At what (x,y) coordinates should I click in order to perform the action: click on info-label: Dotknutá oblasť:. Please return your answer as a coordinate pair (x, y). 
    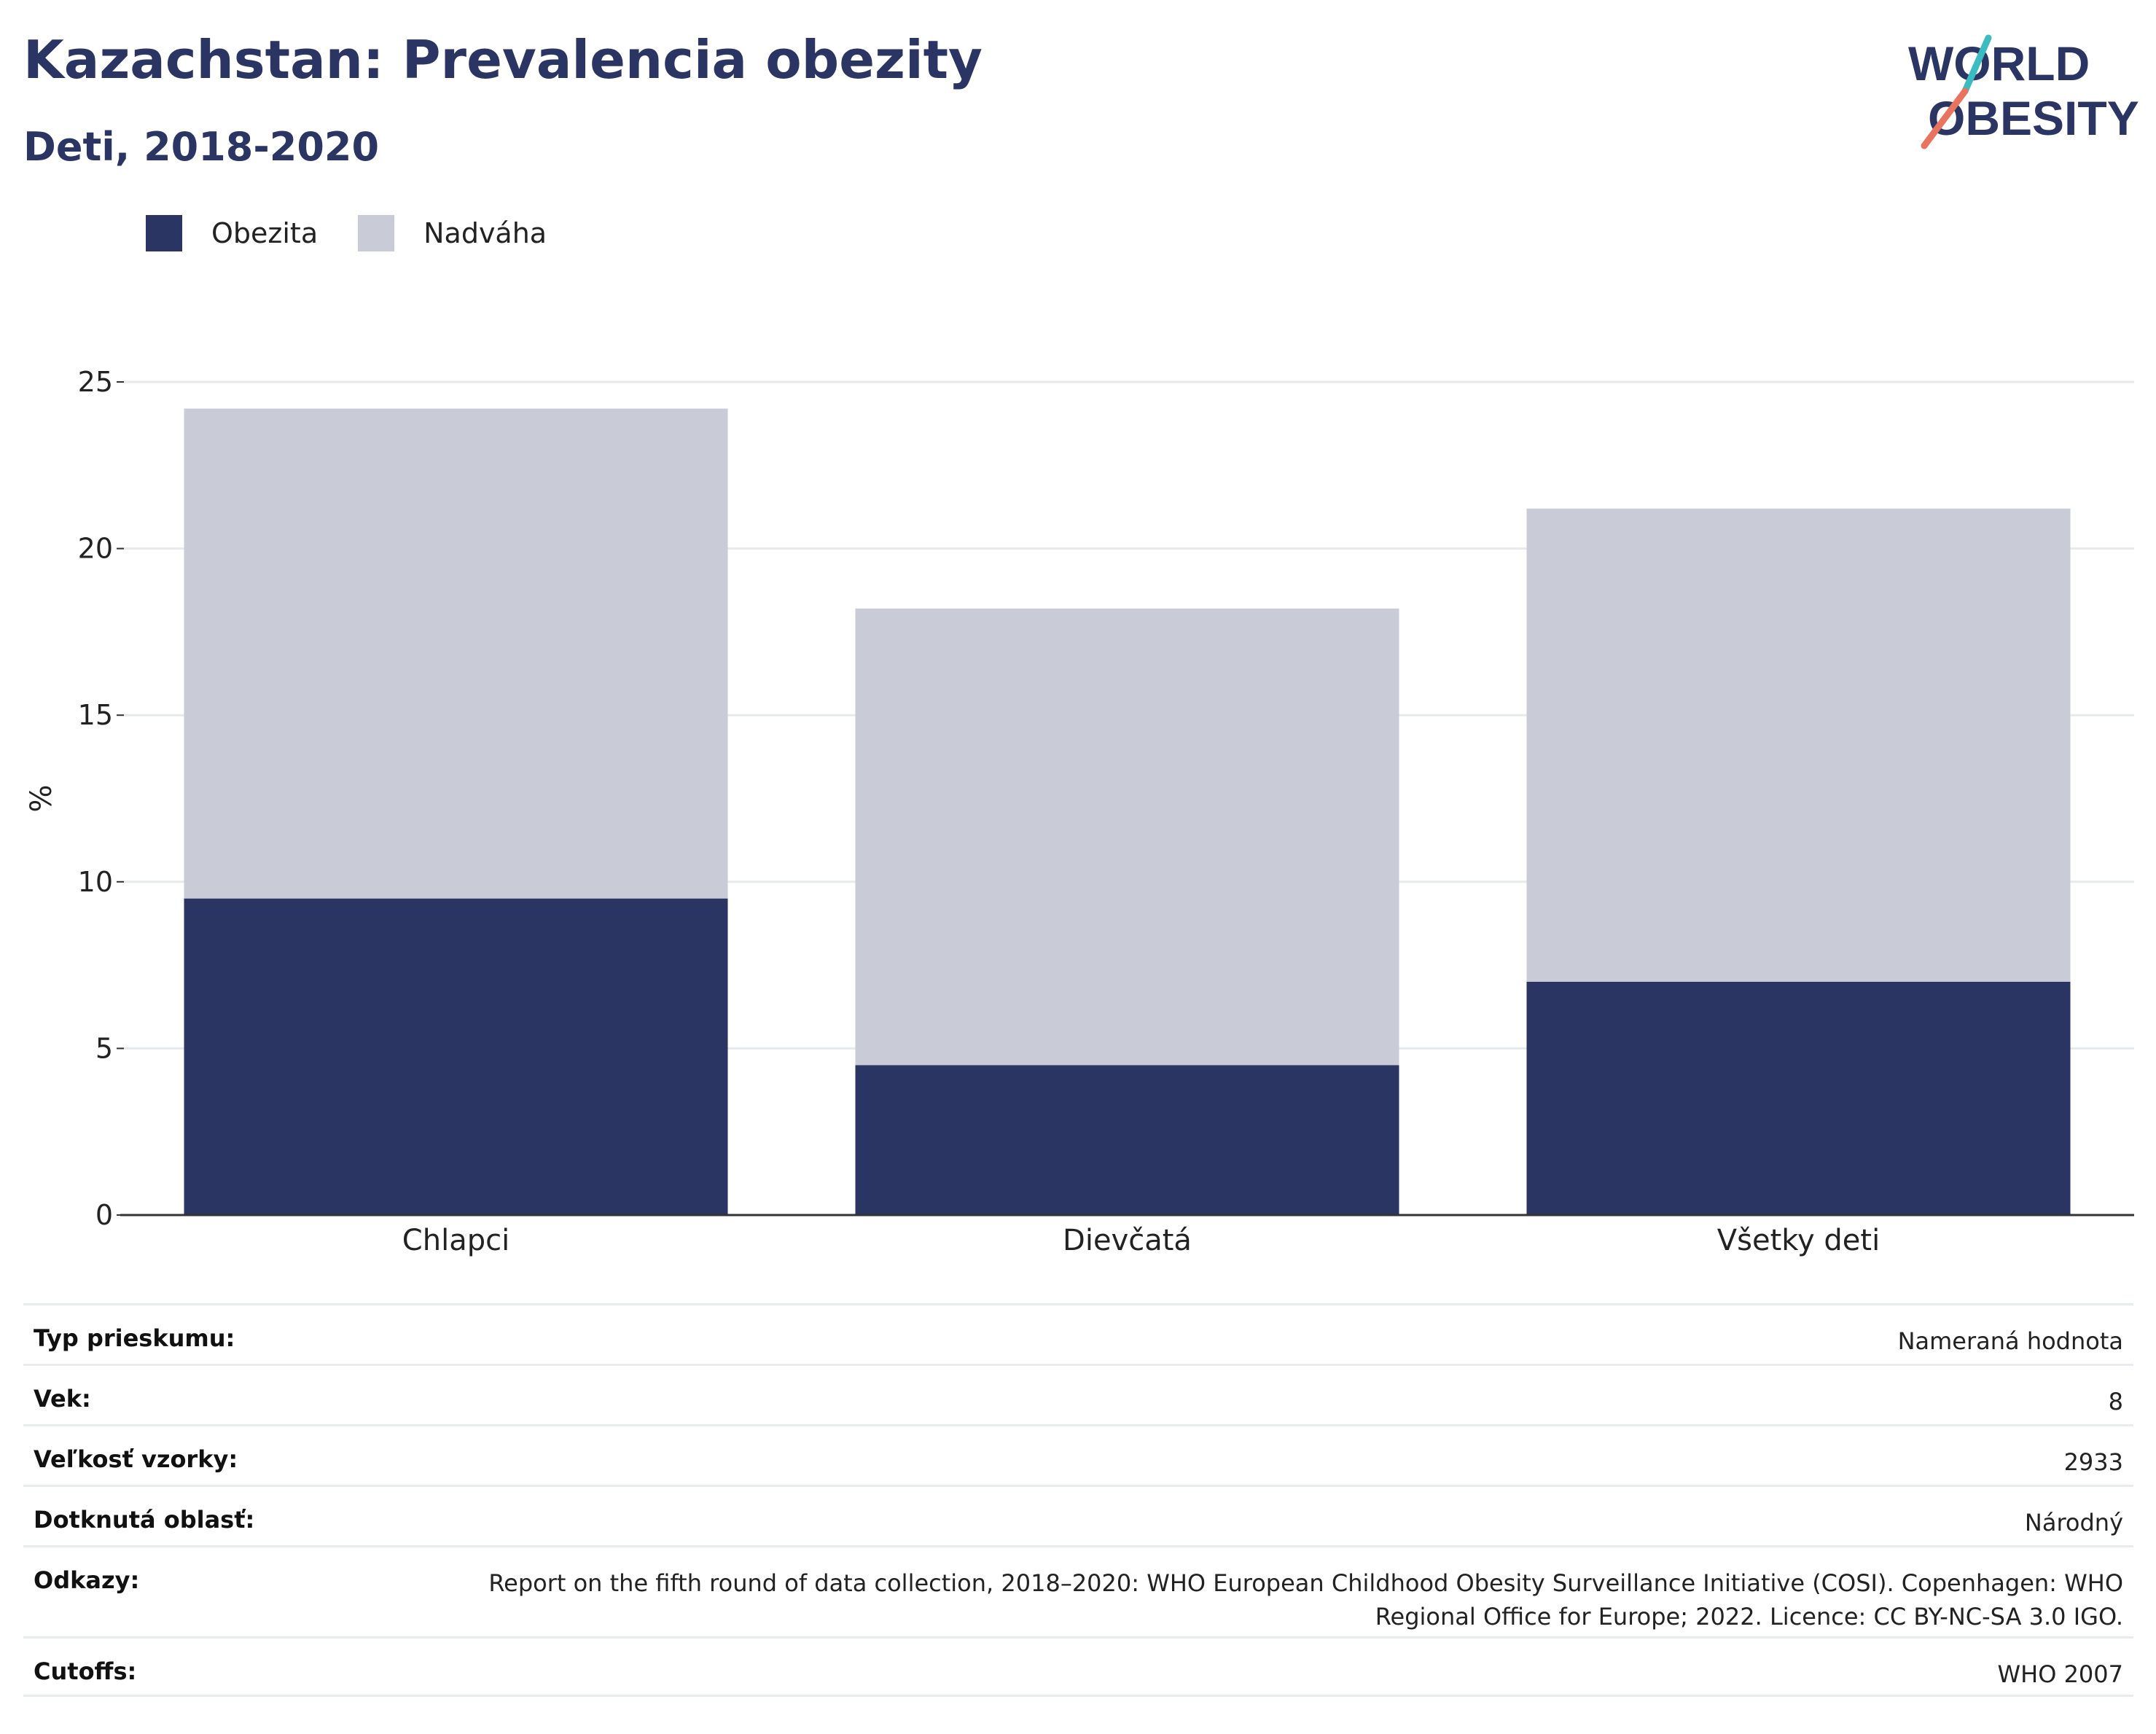
    Looking at the image, I should click on (144, 1520).